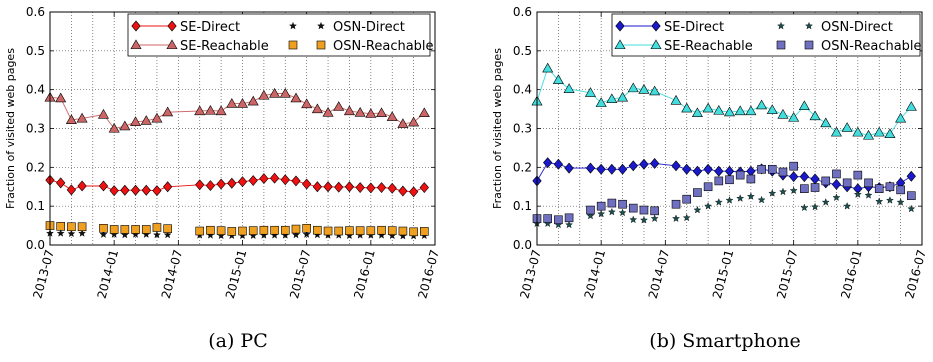 The width and height of the screenshot is (933, 362). I want to click on y-tick-label: 0.5, so click(35, 51).